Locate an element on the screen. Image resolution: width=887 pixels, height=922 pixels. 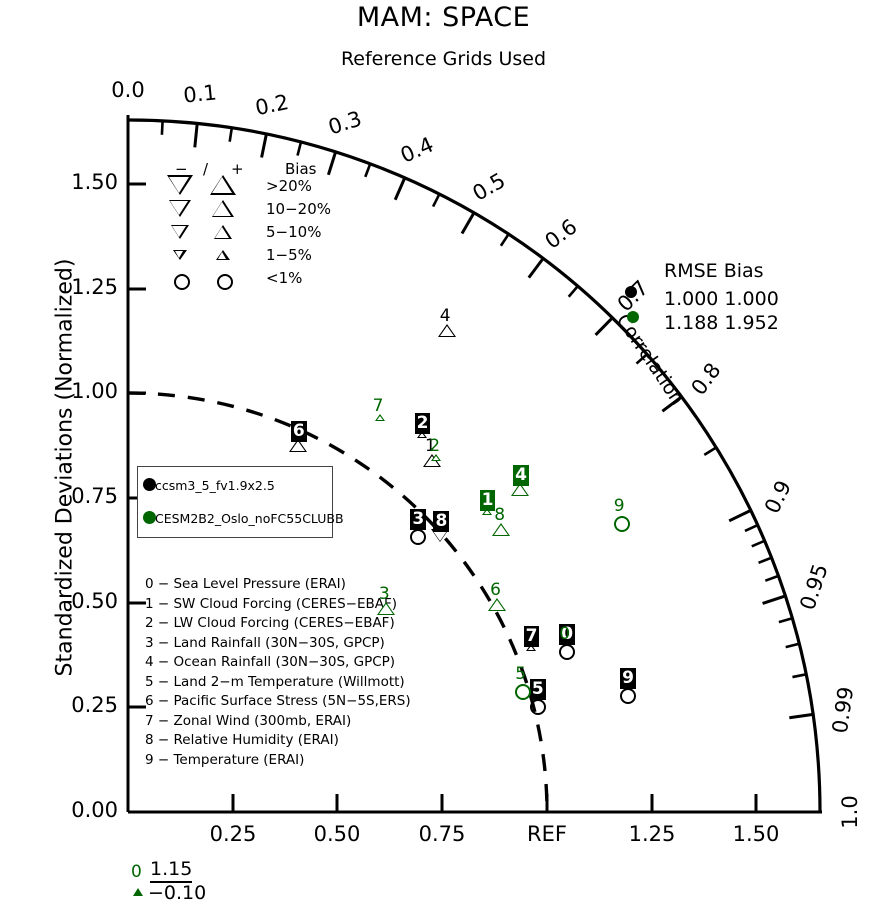
model-legend-label: ccsm3_5_fv1.9x2.5 is located at coordinates (215, 485).